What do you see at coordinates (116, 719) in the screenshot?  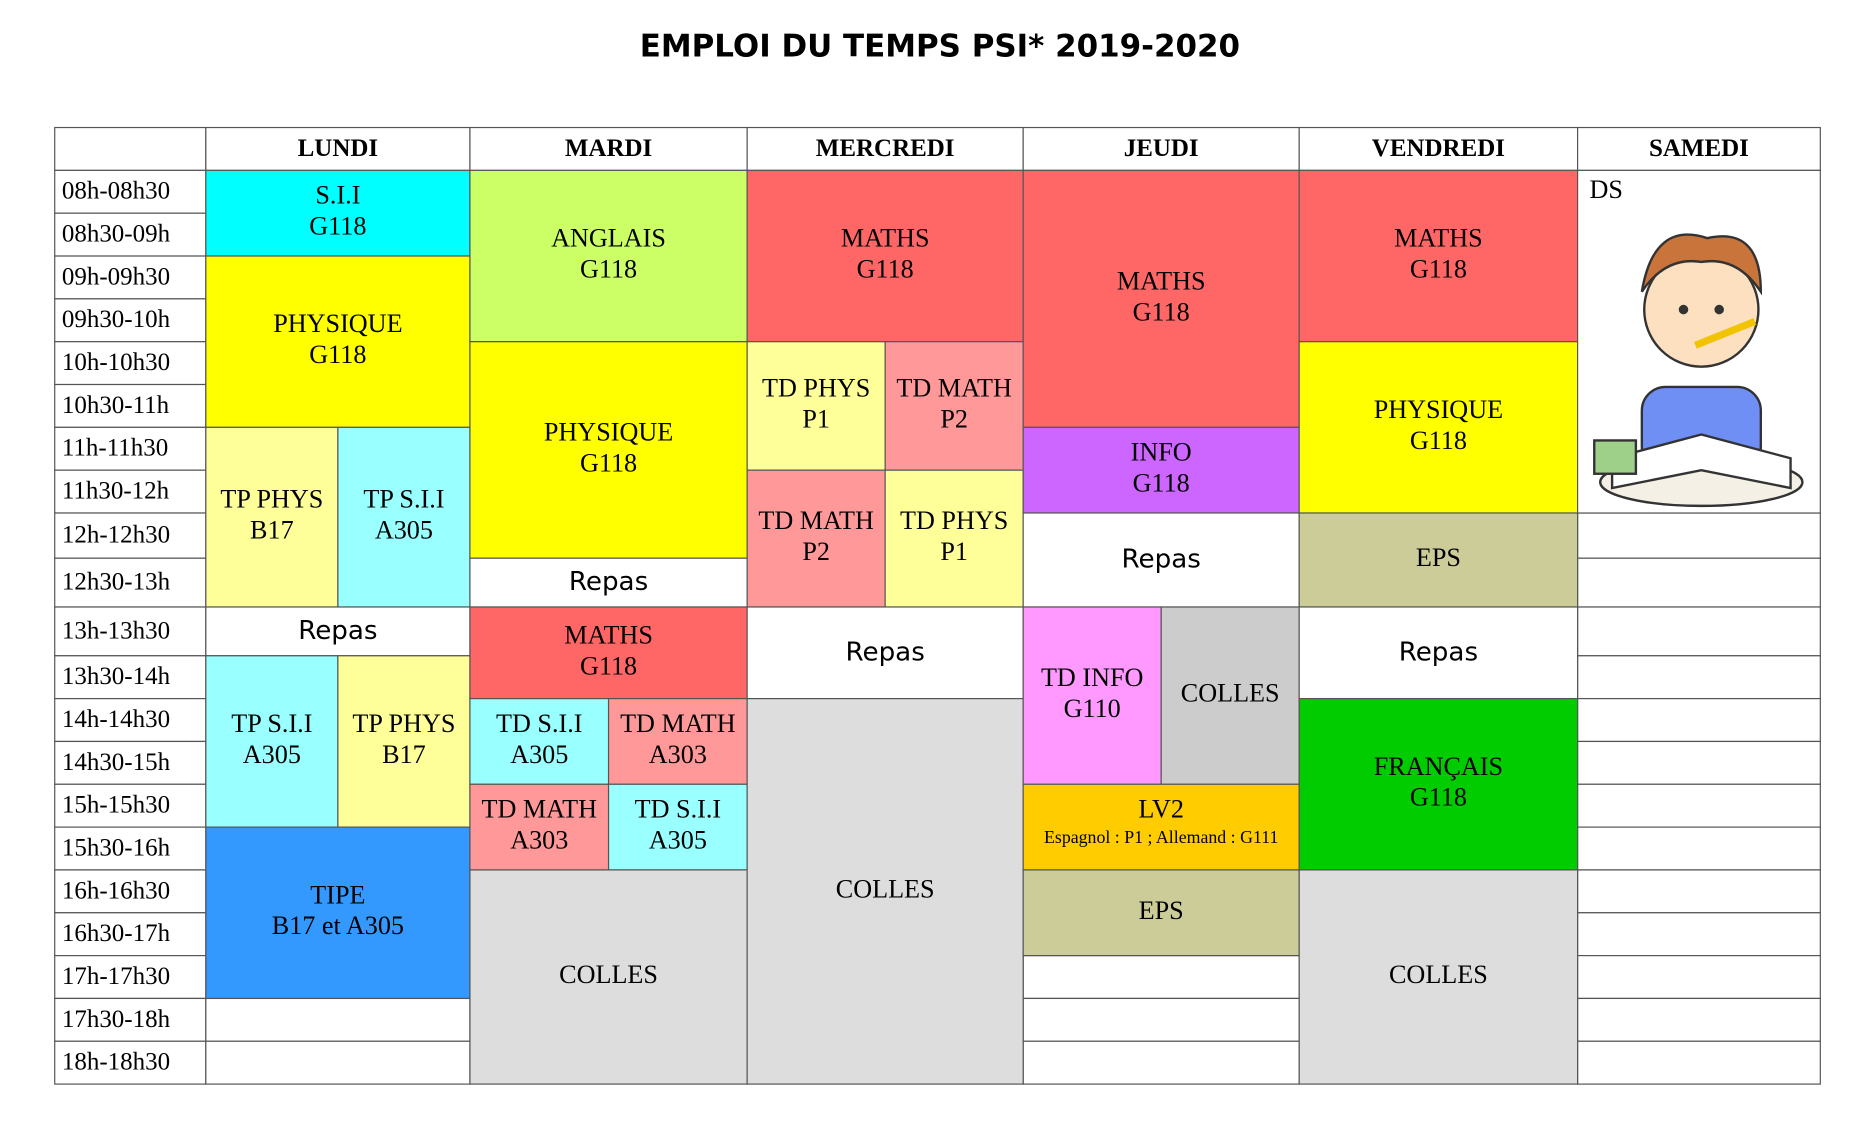 I see `time-label: 14h-14h30` at bounding box center [116, 719].